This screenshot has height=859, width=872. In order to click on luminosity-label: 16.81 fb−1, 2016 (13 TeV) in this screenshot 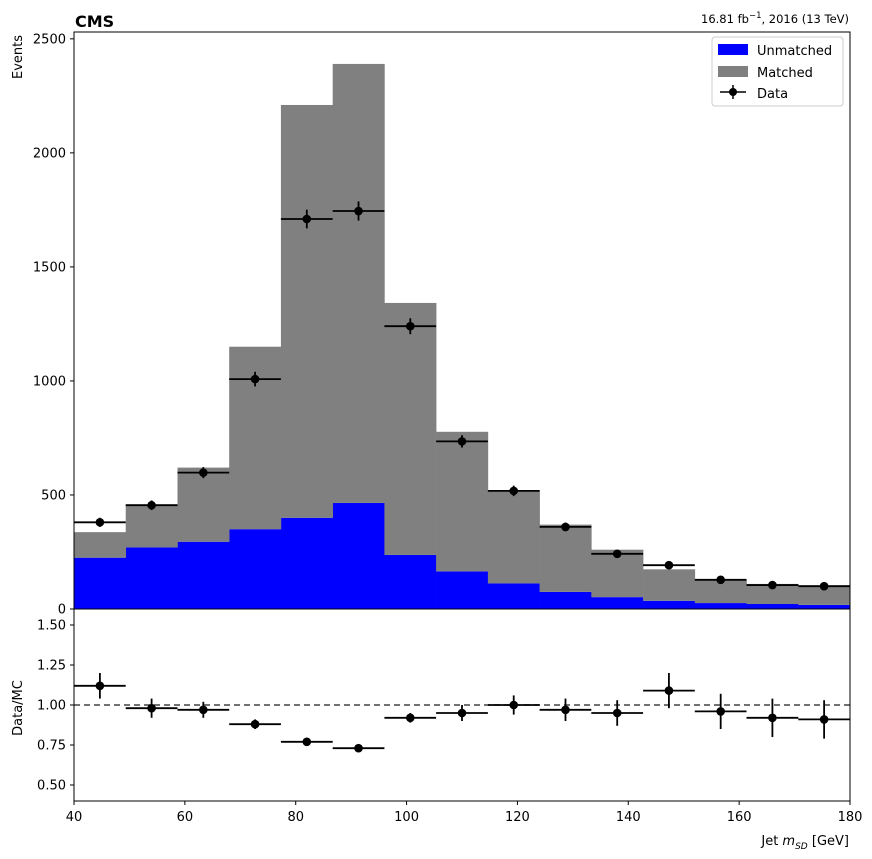, I will do `click(775, 18)`.